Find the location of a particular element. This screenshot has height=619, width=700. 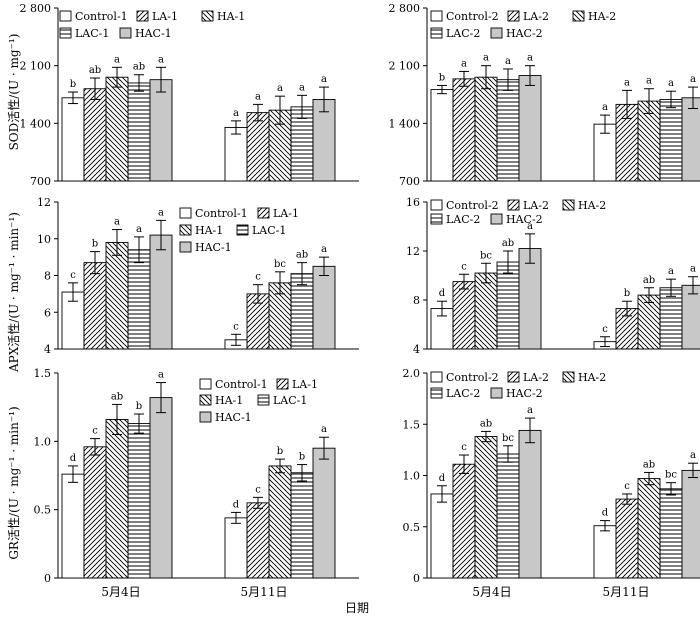

legend-label: LA-1 is located at coordinates (305, 384).